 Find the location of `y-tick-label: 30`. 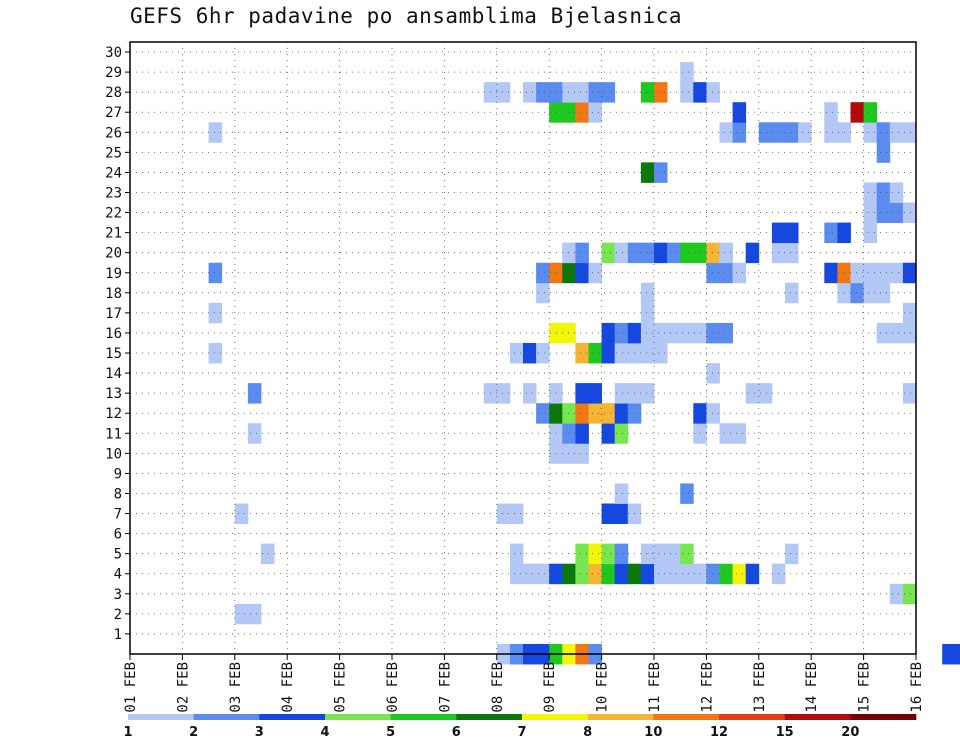

y-tick-label: 30 is located at coordinates (113, 53).